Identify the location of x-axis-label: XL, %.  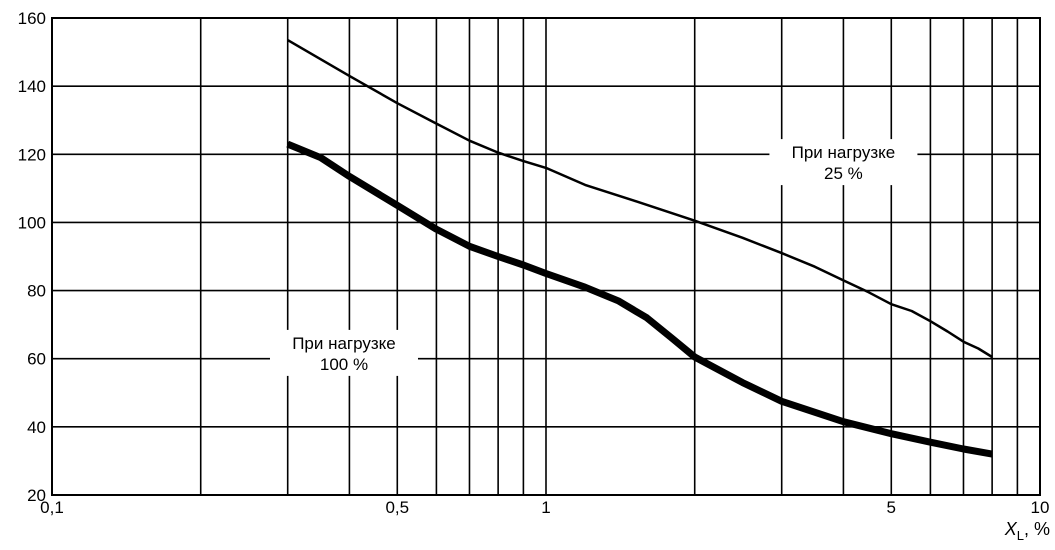
(1027, 531).